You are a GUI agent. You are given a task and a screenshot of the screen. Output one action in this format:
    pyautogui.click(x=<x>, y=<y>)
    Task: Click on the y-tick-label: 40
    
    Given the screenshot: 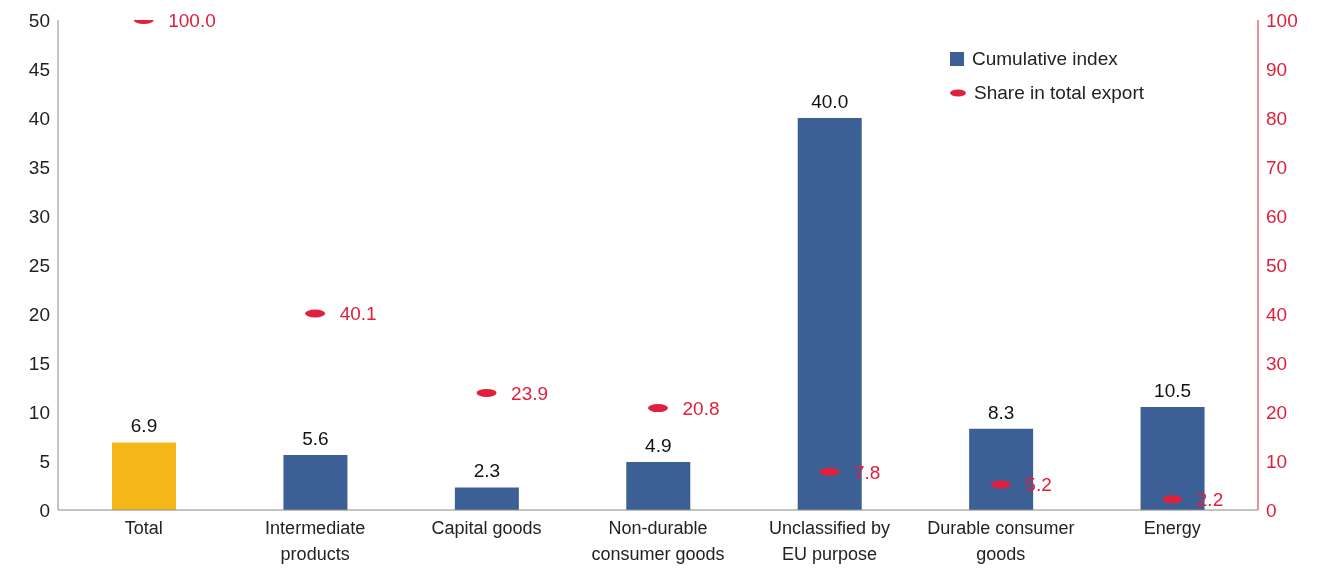 What is the action you would take?
    pyautogui.click(x=39, y=118)
    